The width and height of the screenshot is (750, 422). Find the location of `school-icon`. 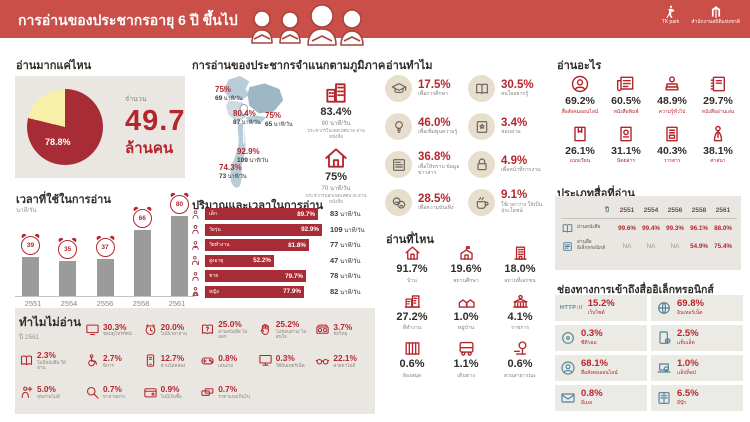

school-icon is located at coordinates (466, 253).